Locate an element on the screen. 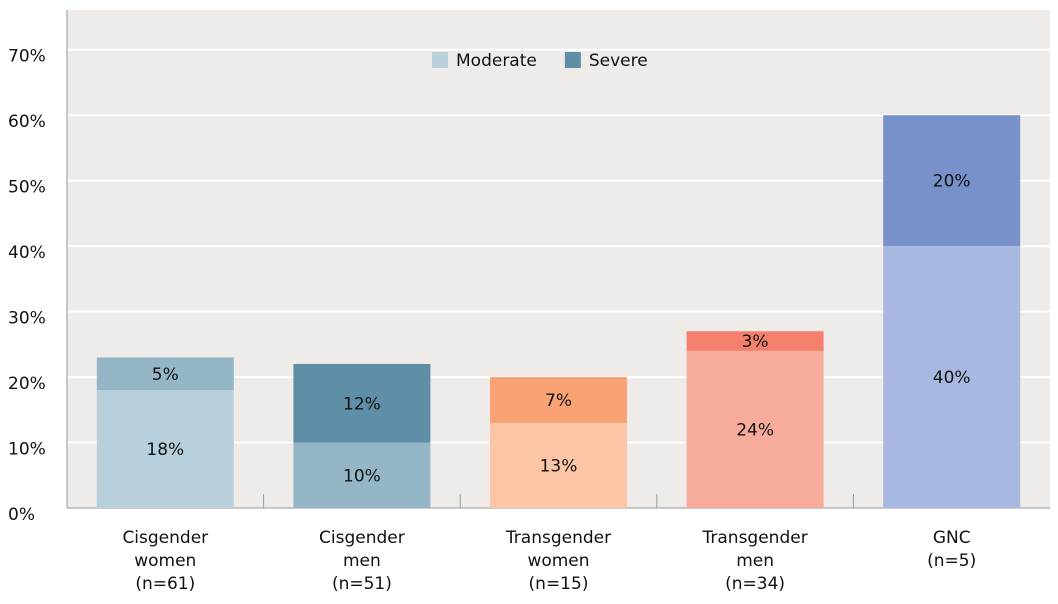 Image resolution: width=1058 pixels, height=604 pixels. data-label: 10% is located at coordinates (362, 476).